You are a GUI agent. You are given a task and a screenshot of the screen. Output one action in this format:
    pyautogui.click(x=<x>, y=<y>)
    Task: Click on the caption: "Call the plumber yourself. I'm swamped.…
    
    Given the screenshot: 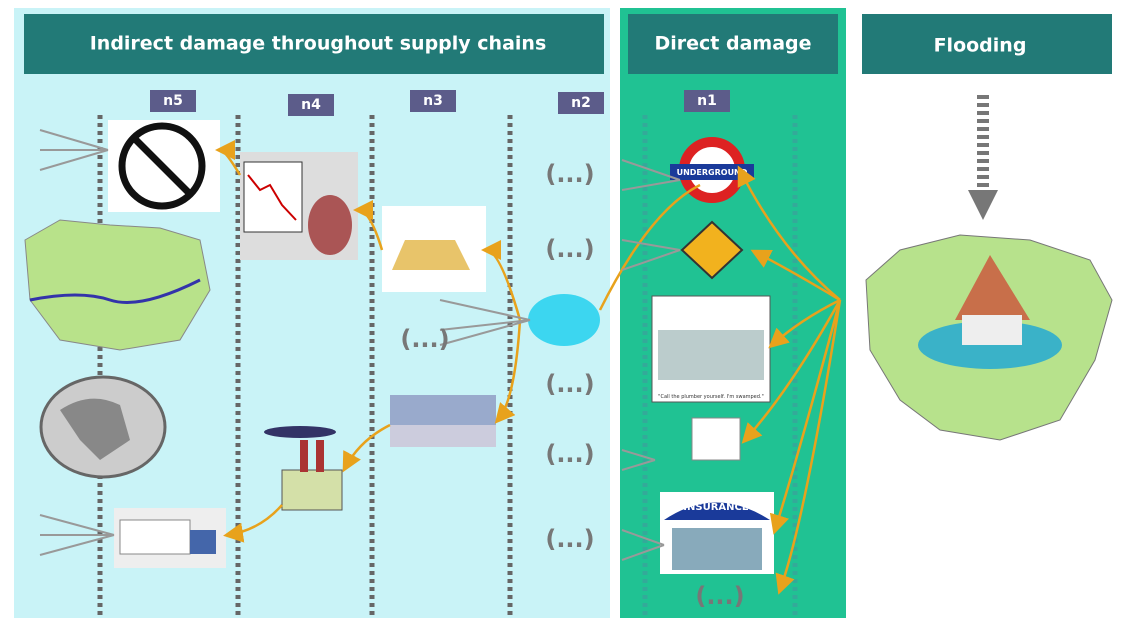 What is the action you would take?
    pyautogui.click(x=711, y=397)
    